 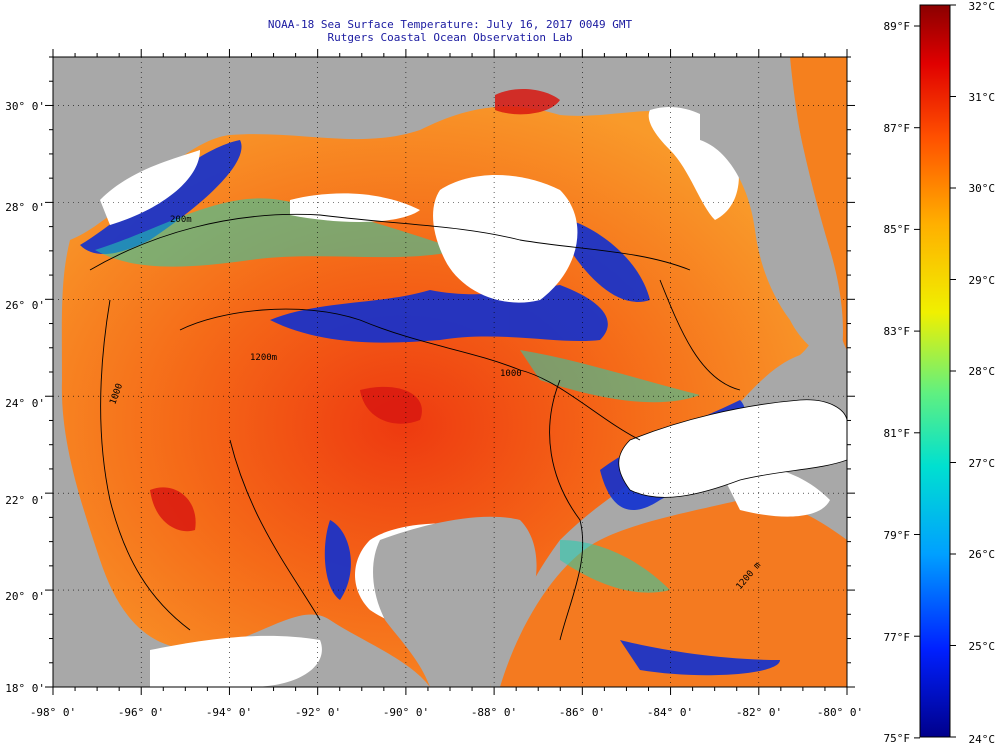 I want to click on contour-label: 1000, so click(x=511, y=374).